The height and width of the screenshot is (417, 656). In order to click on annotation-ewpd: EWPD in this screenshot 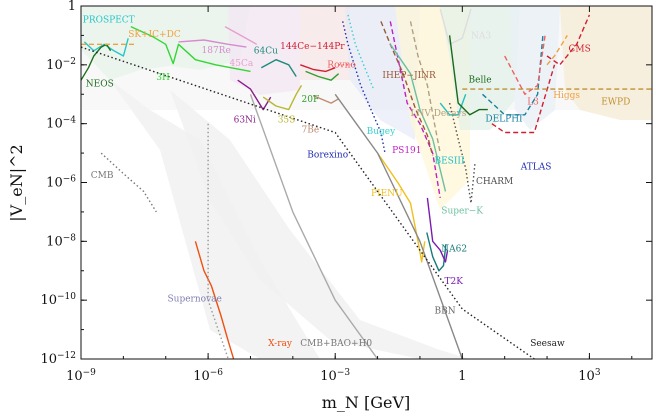, I will do `click(615, 103)`.